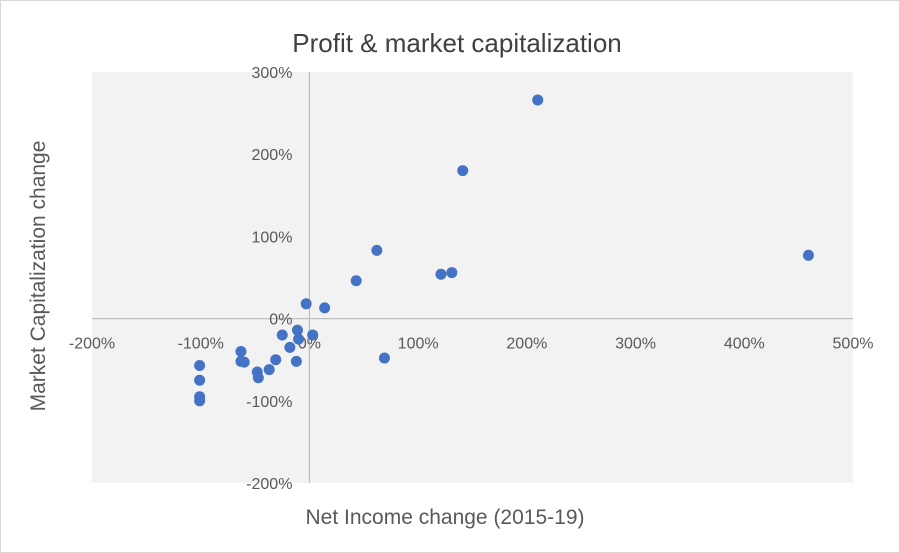  I want to click on chart-title: Profit & market capitalization, so click(456, 43).